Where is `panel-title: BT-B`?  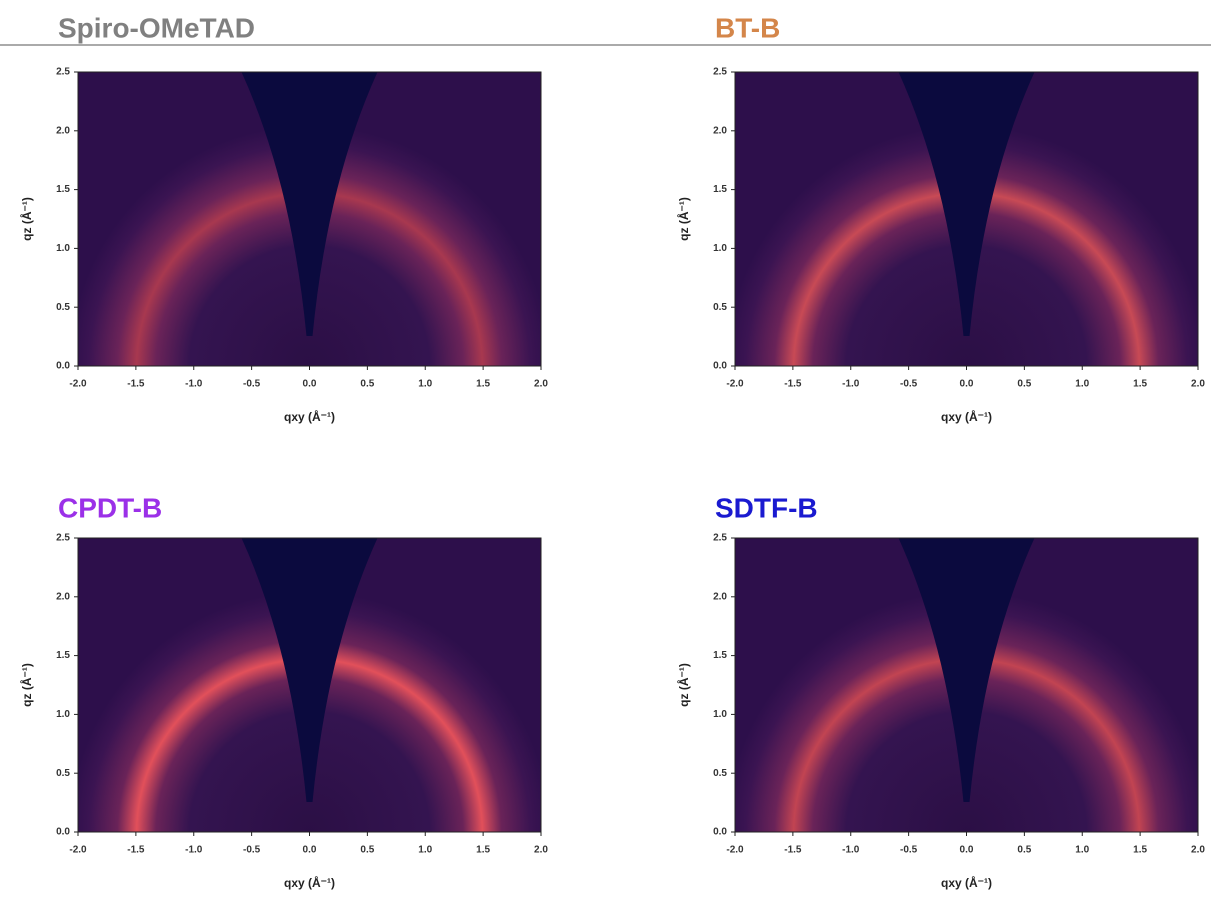
panel-title: BT-B is located at coordinates (747, 27).